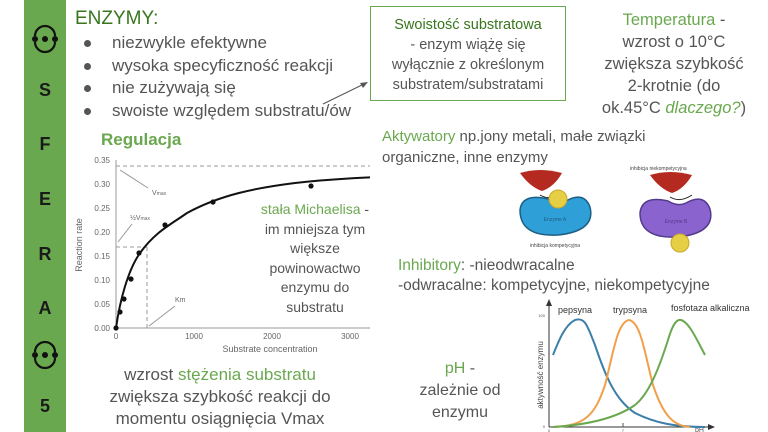 The height and width of the screenshot is (432, 768). Describe the element at coordinates (44, 90) in the screenshot. I see `sidebar-letter: S` at that location.